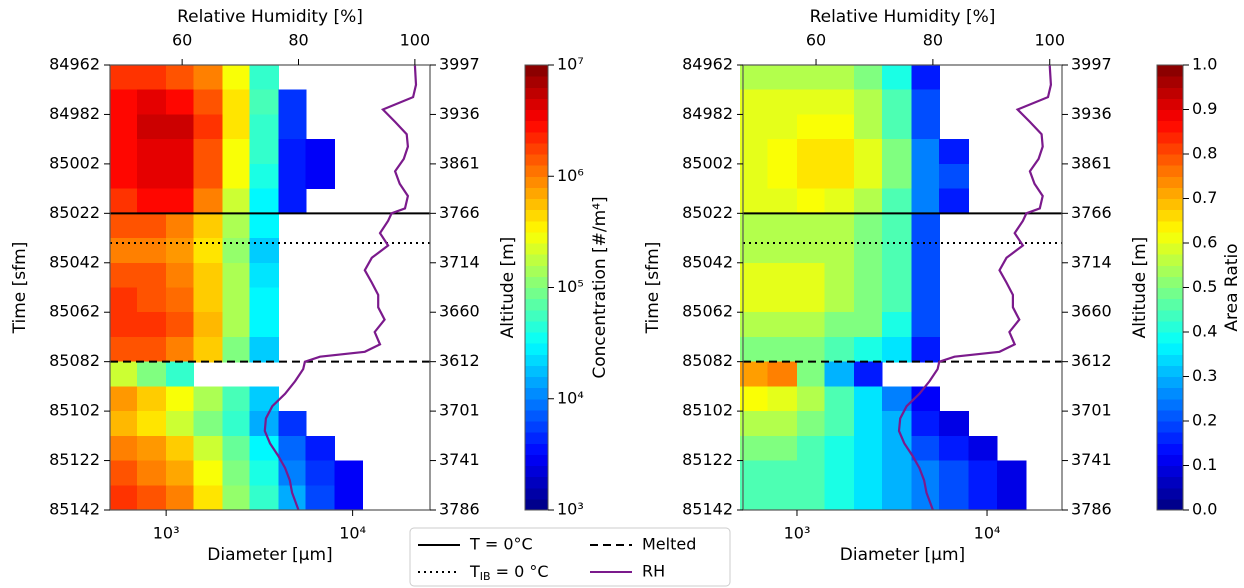 The image size is (1244, 588). Describe the element at coordinates (352, 533) in the screenshot. I see `x-tick-label: 10⁴` at that location.